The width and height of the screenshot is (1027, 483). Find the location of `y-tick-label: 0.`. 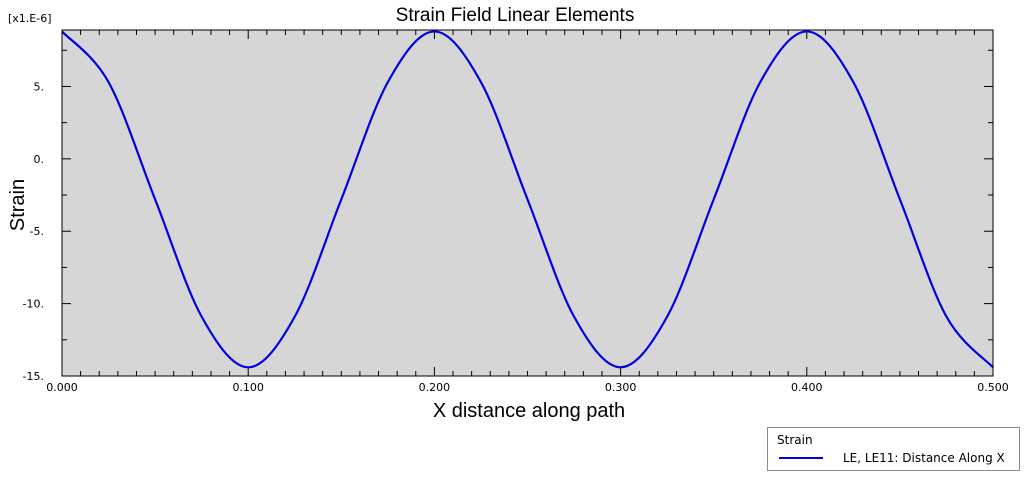

y-tick-label: 0. is located at coordinates (39, 159).